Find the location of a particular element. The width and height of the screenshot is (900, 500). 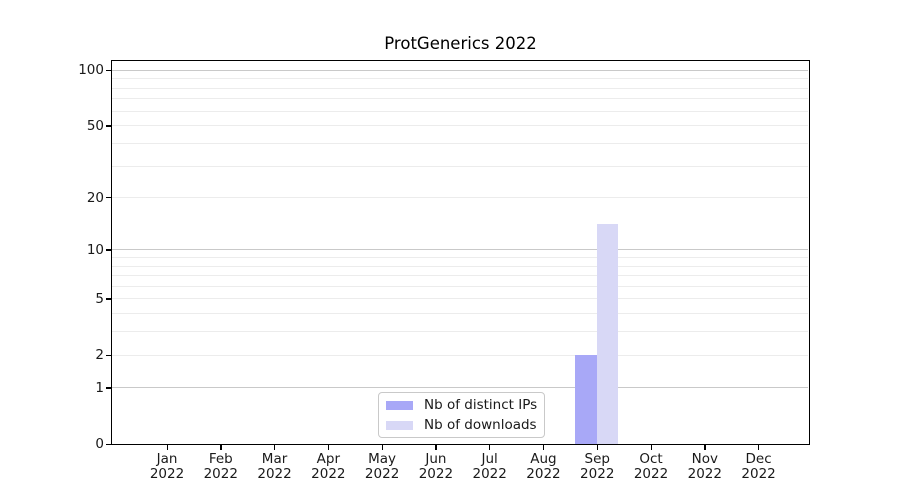

chart-title: ProtGenerics 2022 is located at coordinates (460, 43).